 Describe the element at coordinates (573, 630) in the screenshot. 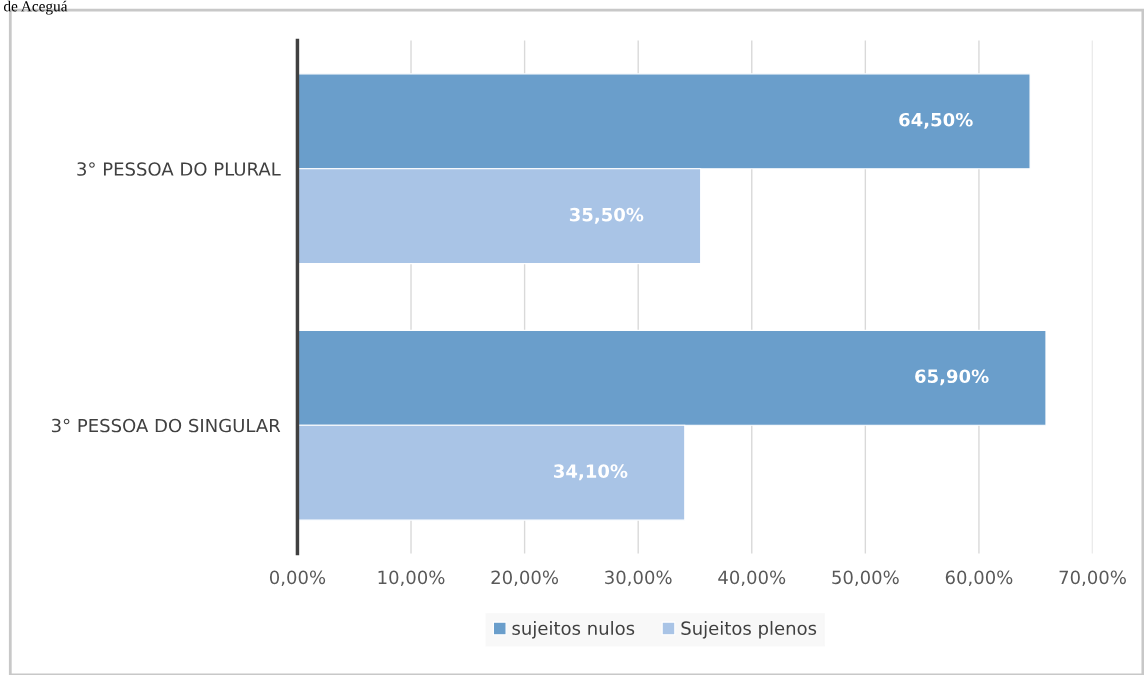

I see `legend-label: sujeitos nulos` at that location.